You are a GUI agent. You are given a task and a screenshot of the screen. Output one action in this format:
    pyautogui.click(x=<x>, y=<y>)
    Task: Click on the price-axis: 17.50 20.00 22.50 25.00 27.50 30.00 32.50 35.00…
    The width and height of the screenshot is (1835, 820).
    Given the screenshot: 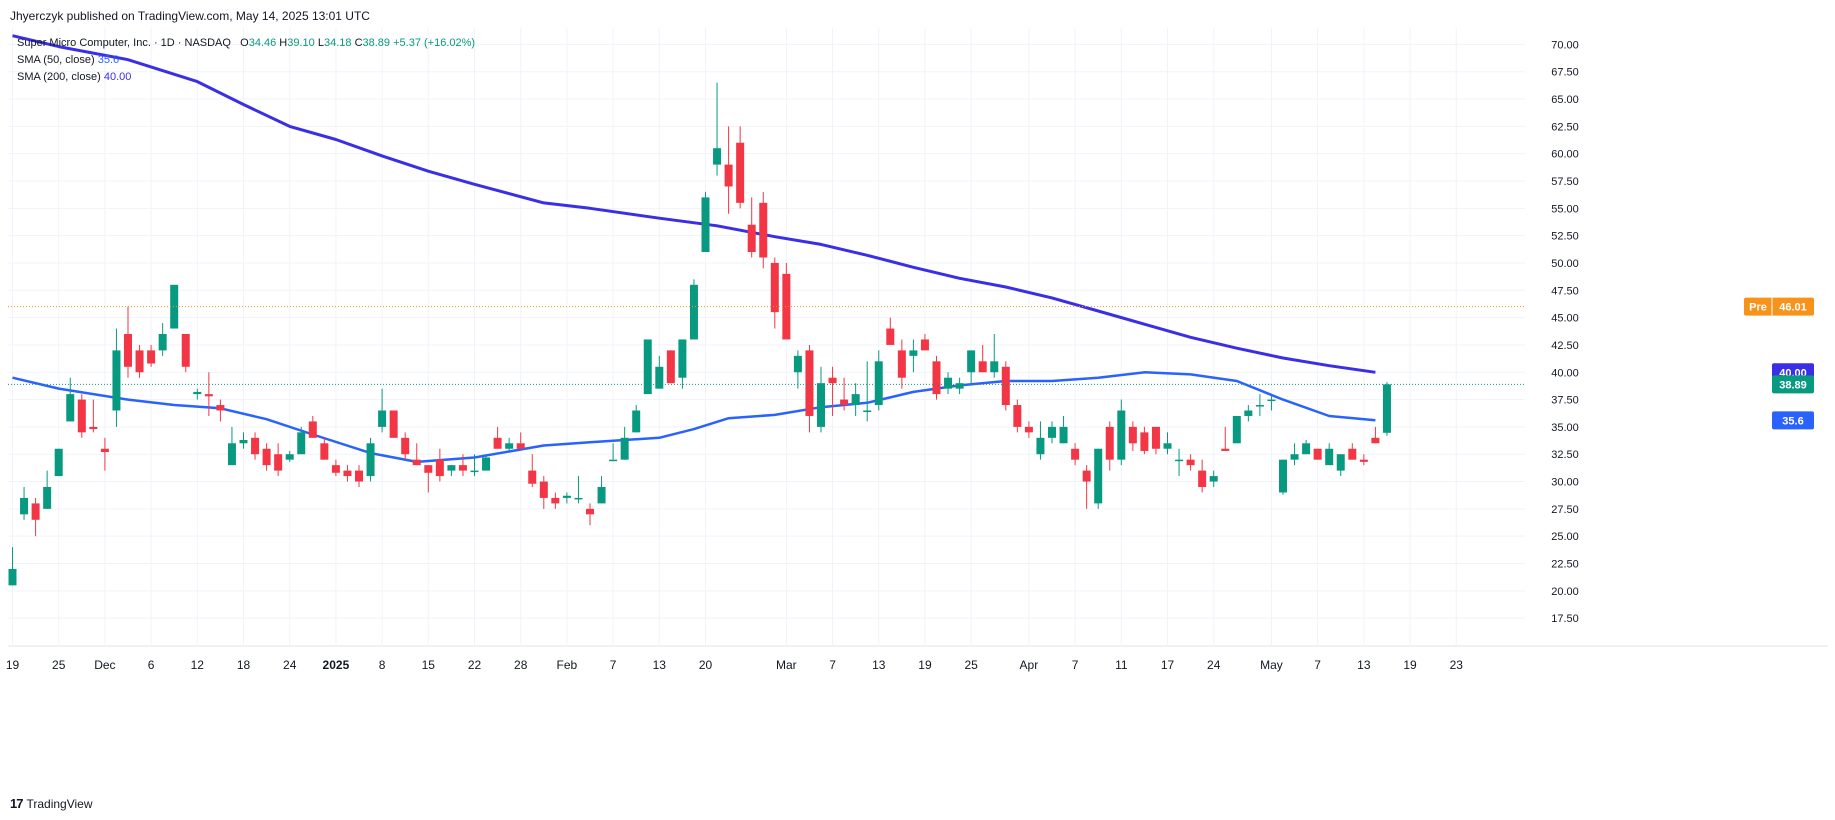 What is the action you would take?
    pyautogui.click(x=1565, y=332)
    